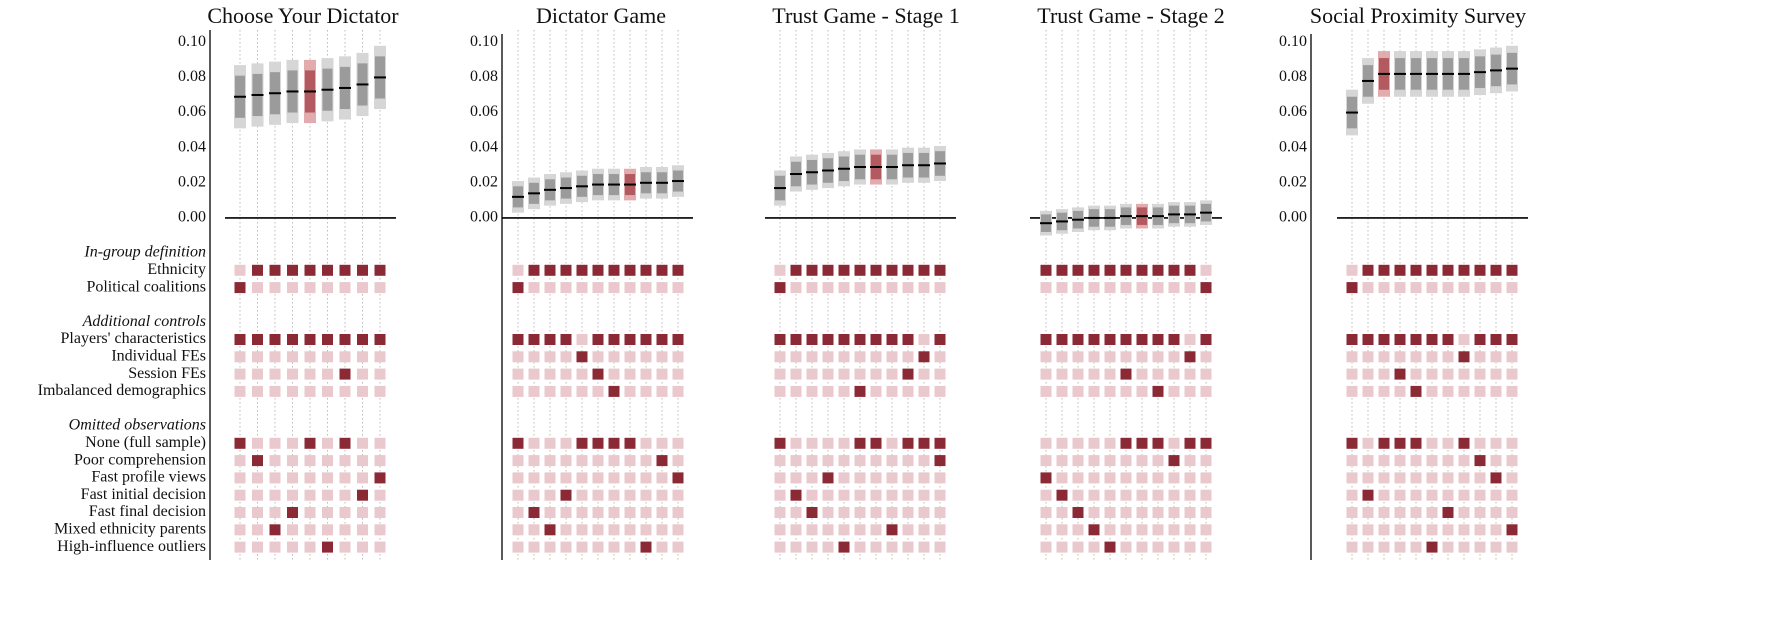 Image resolution: width=1770 pixels, height=633 pixels. Describe the element at coordinates (484, 111) in the screenshot. I see `y-tick-label: 0.06` at that location.